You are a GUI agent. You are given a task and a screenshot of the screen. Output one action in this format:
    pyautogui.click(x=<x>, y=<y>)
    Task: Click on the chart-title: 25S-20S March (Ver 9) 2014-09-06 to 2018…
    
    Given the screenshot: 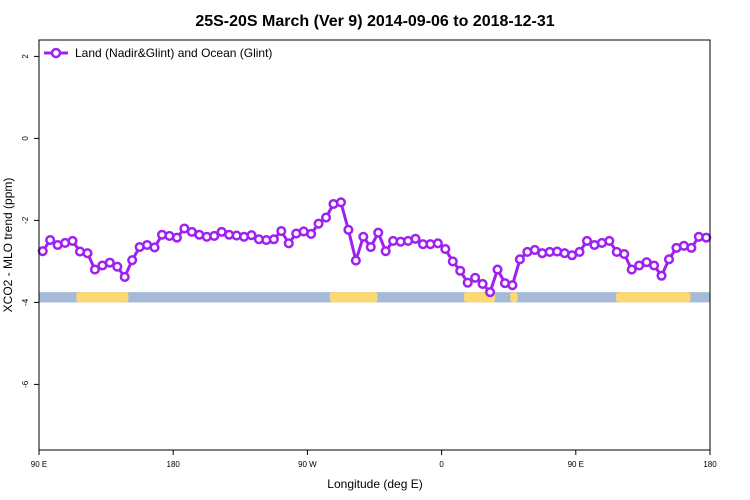 What is the action you would take?
    pyautogui.click(x=374, y=21)
    